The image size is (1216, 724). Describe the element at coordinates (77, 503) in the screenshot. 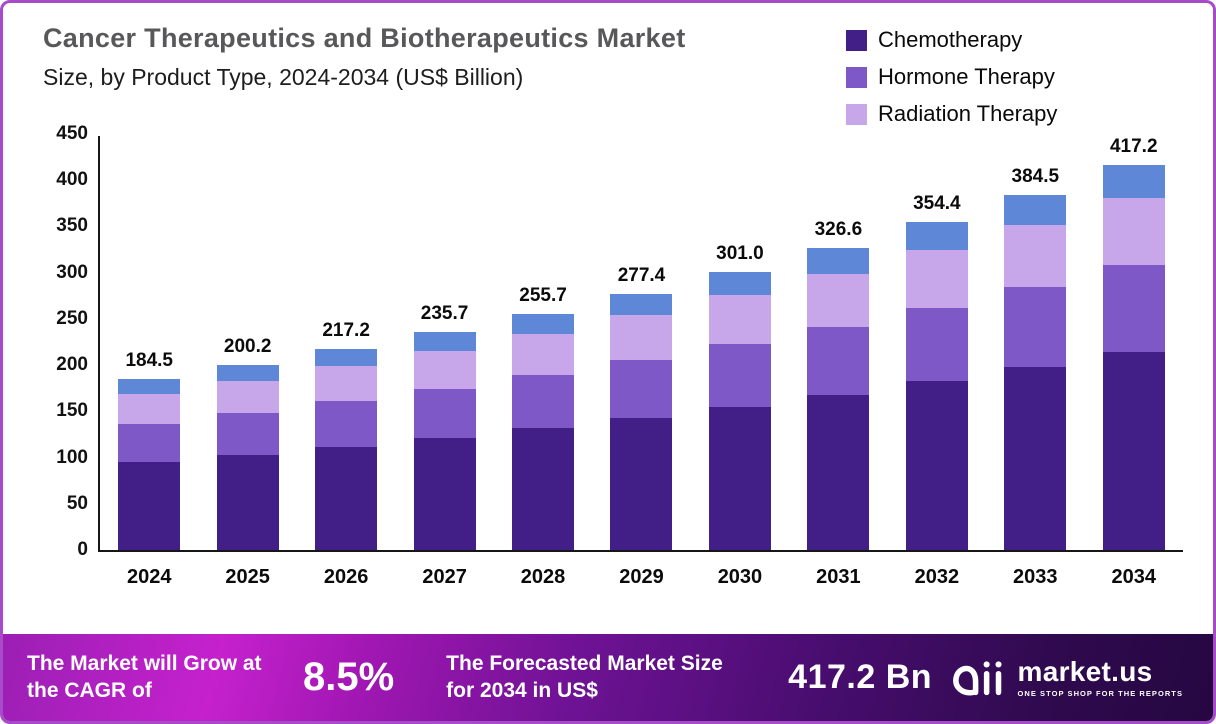

I see `y-axis-tick-label: 50` at that location.